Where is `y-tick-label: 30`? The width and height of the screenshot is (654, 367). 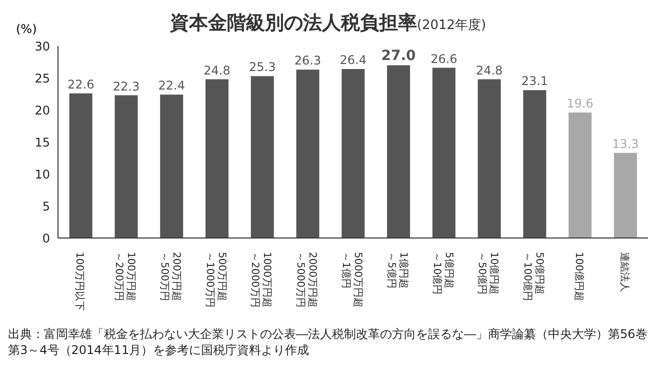
y-tick-label: 30 is located at coordinates (42, 46).